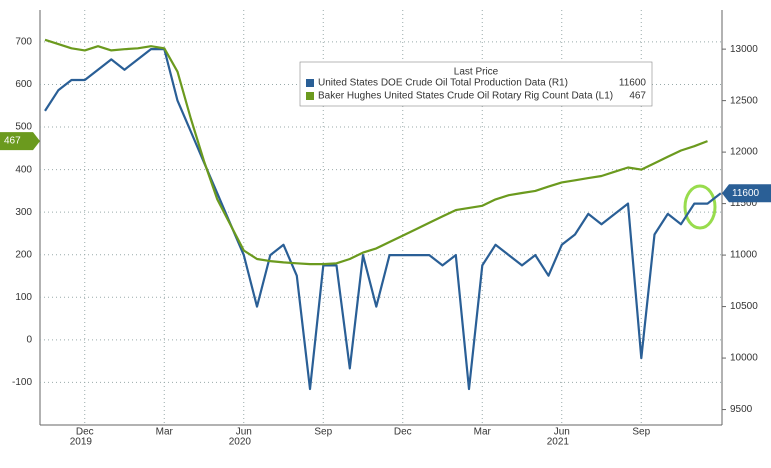  Describe the element at coordinates (81, 442) in the screenshot. I see `x-year-label: 2019` at that location.